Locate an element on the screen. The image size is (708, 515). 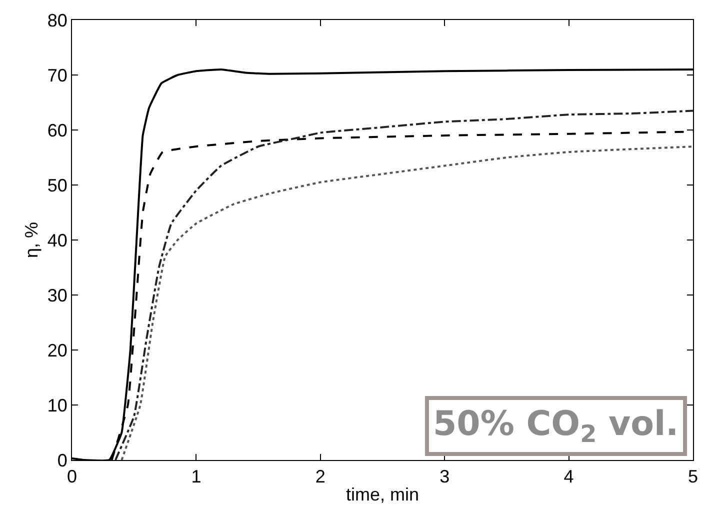
y-tick-label: 50 is located at coordinates (57, 185).